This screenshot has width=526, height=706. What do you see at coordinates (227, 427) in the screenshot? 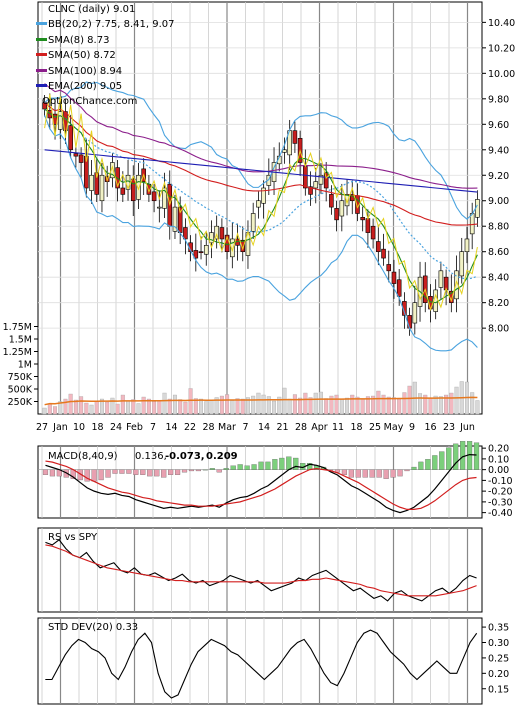
I see `date-label: Mar` at bounding box center [227, 427].